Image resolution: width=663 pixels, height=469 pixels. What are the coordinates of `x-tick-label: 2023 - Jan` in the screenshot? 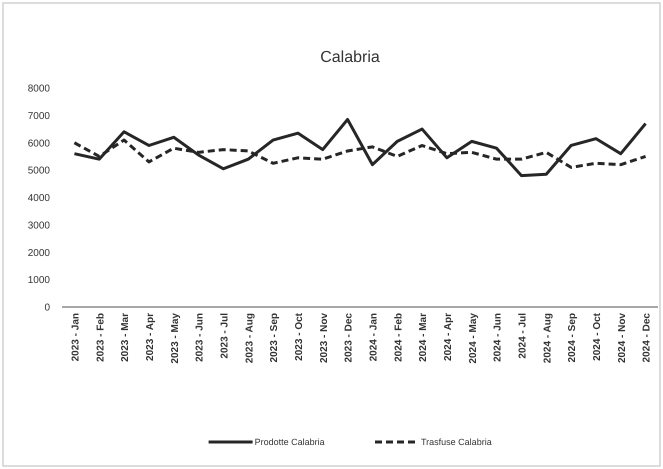 It's located at (76, 337).